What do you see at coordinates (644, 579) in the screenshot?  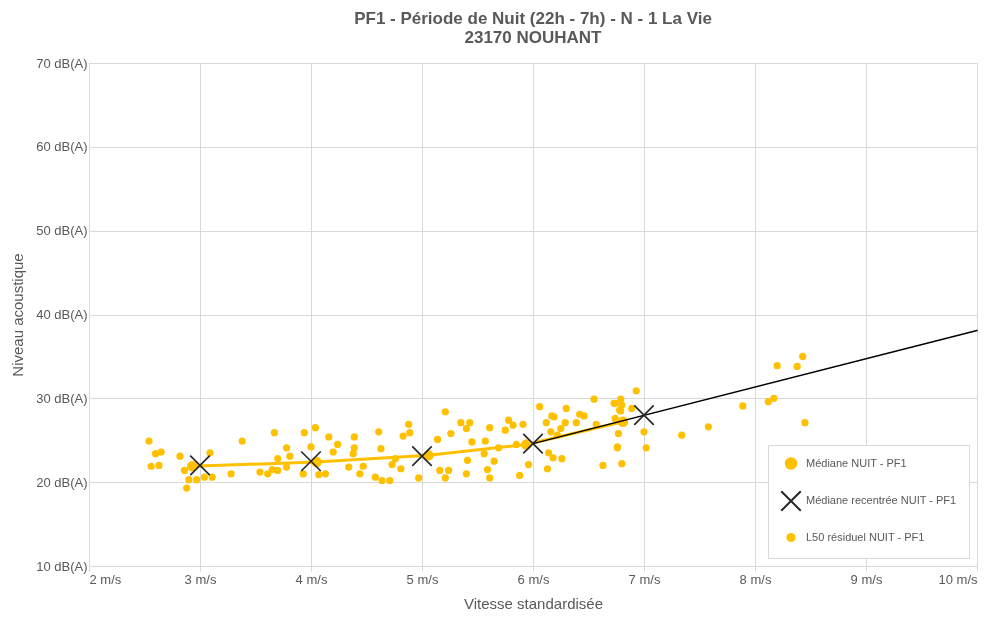 I see `x-tick-label: 7 m/s` at bounding box center [644, 579].